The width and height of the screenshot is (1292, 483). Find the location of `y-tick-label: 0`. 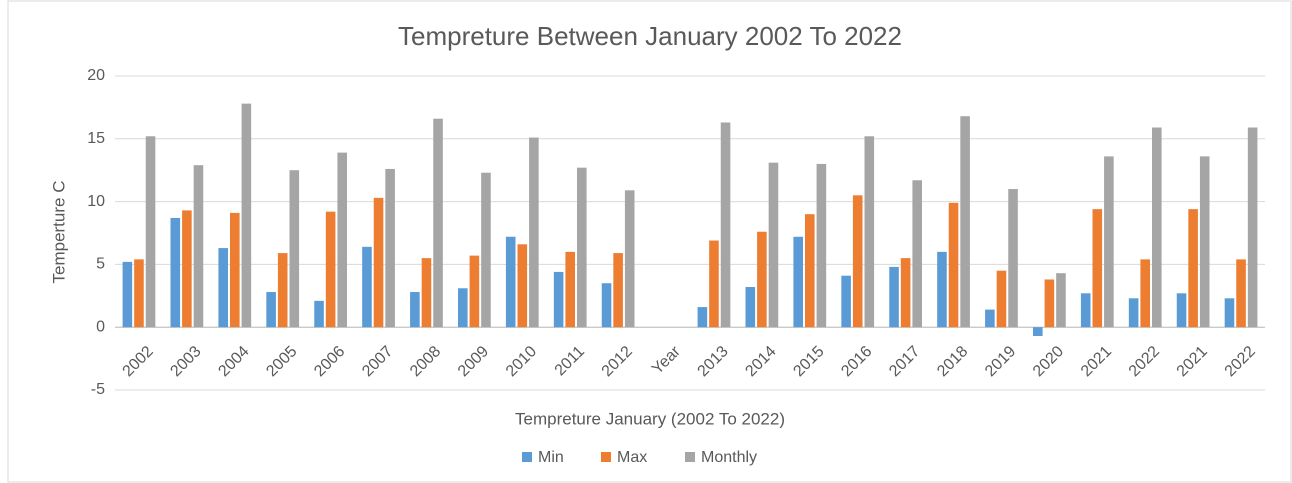

y-tick-label: 0 is located at coordinates (100, 326).